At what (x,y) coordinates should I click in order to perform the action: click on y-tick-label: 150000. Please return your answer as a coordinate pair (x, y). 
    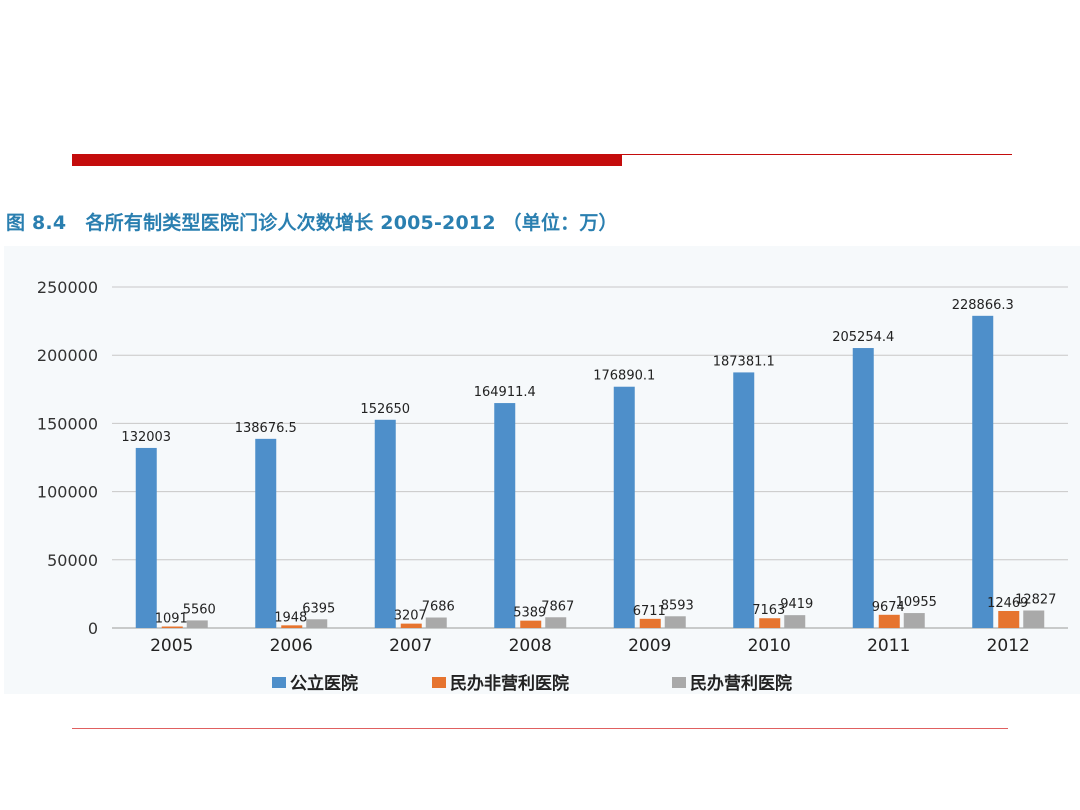
    Looking at the image, I should click on (67, 423).